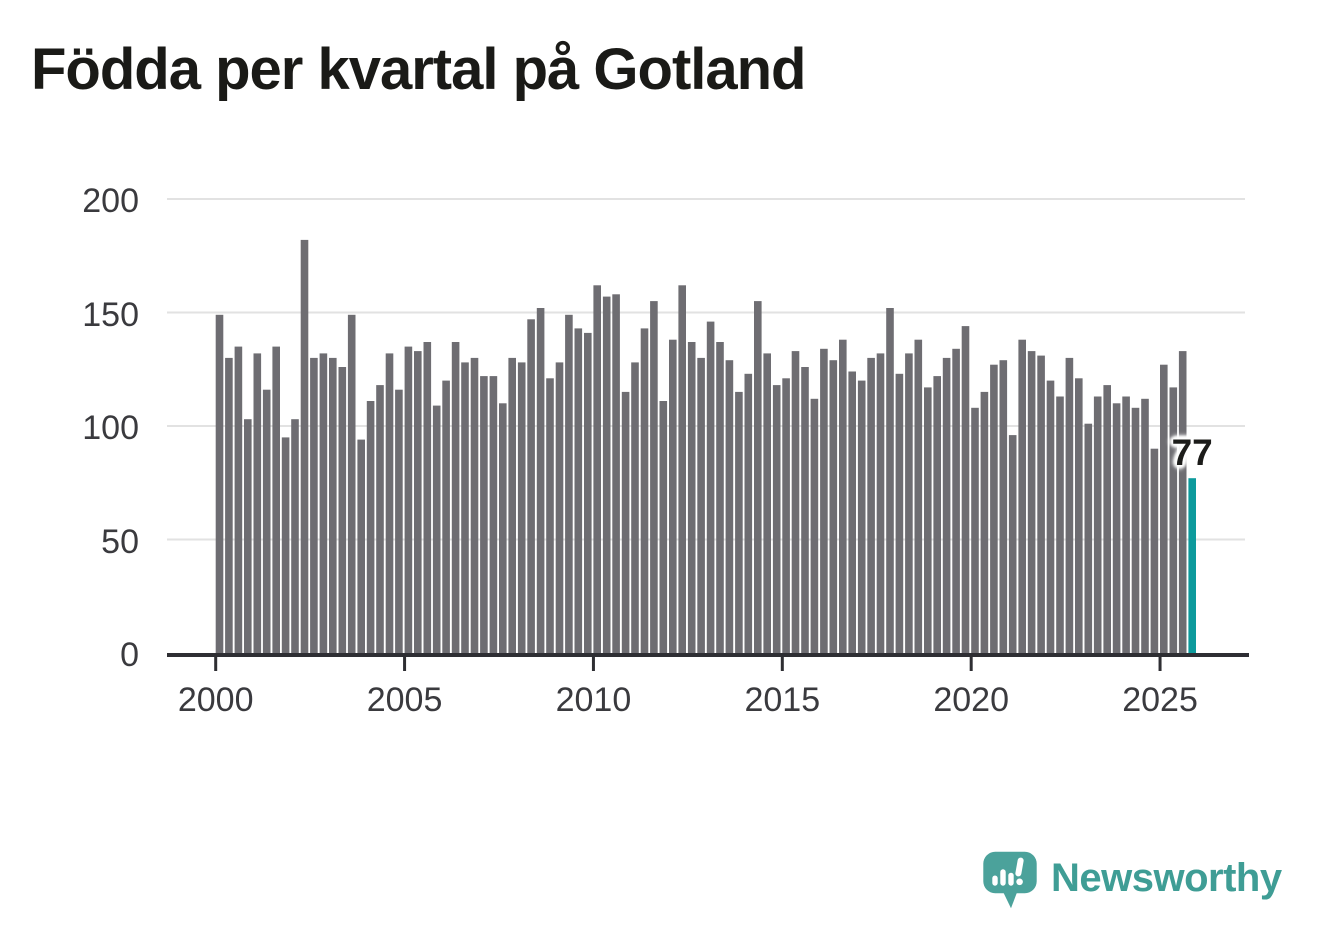  Describe the element at coordinates (1192, 565) in the screenshot. I see `highlighted-bar` at that location.